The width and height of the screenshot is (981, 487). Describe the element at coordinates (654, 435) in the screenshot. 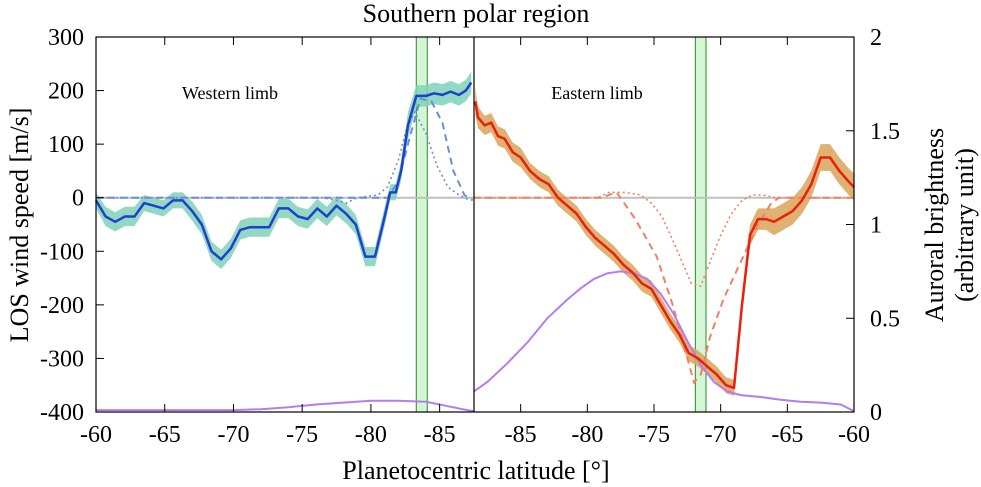

I see `east-xtick-label: -75` at that location.